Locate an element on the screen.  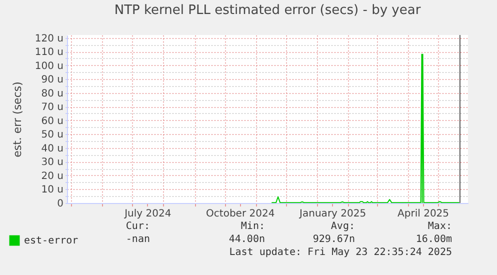
x-tick-label: January 2025 is located at coordinates (332, 214).